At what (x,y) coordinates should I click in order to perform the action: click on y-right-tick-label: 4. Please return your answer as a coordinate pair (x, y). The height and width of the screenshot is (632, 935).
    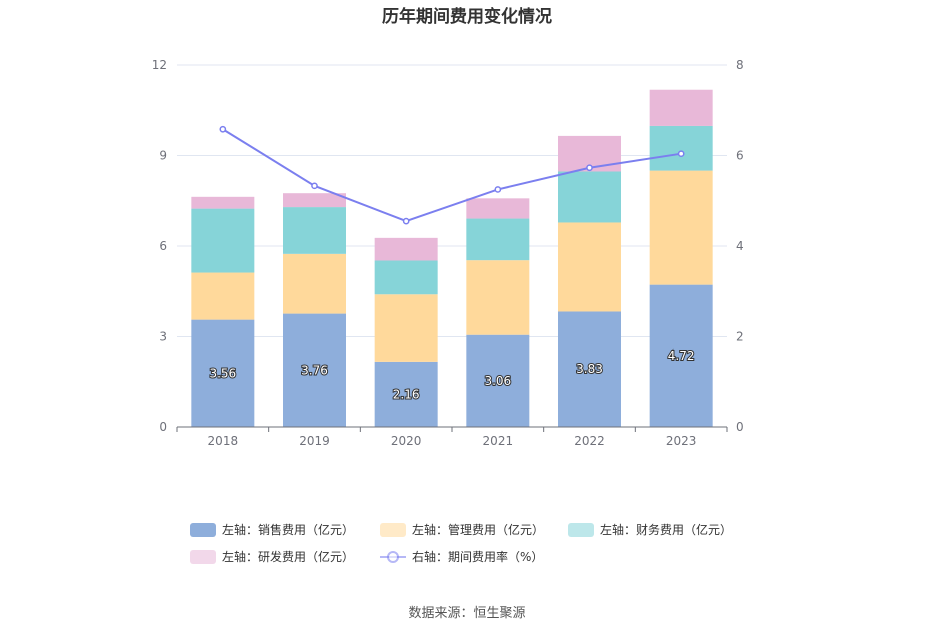
    Looking at the image, I should click on (740, 246).